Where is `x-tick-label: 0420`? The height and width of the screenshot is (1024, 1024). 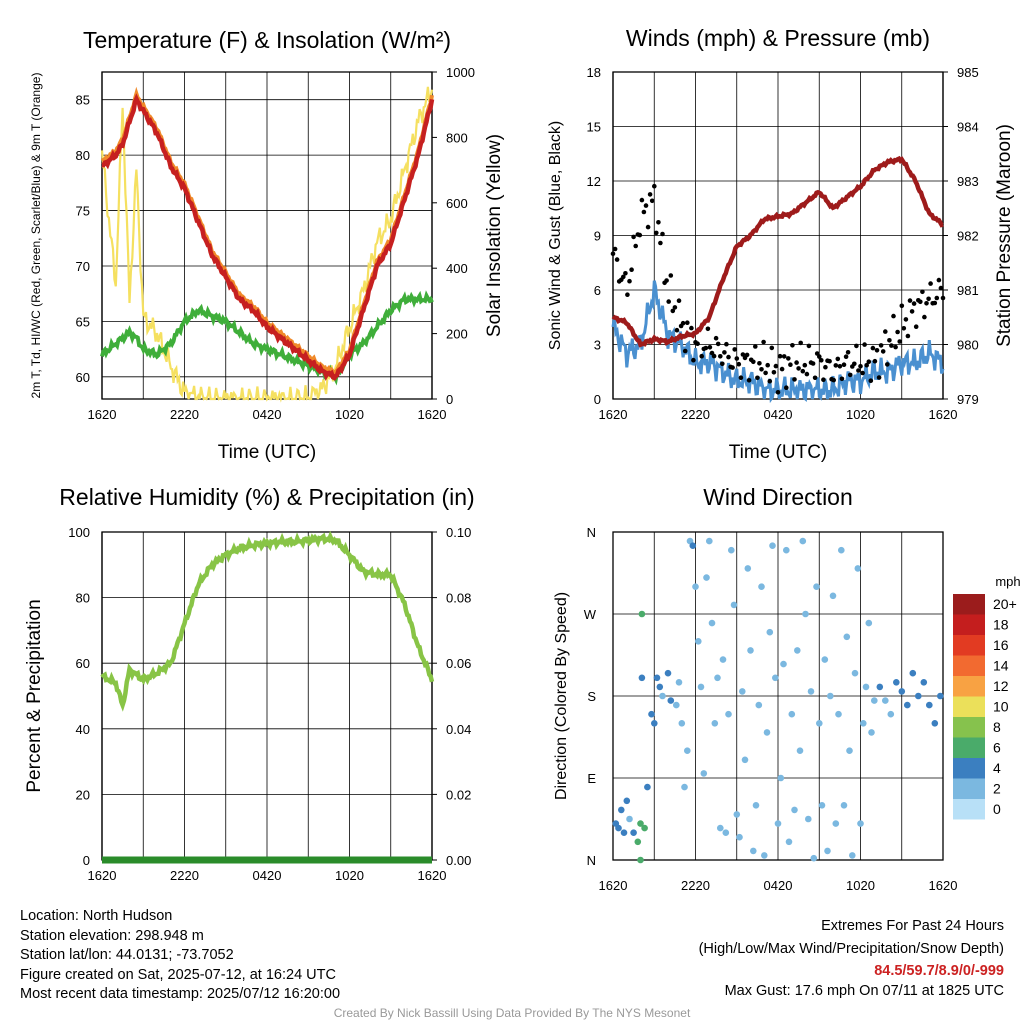 x-tick-label: 0420 is located at coordinates (267, 414).